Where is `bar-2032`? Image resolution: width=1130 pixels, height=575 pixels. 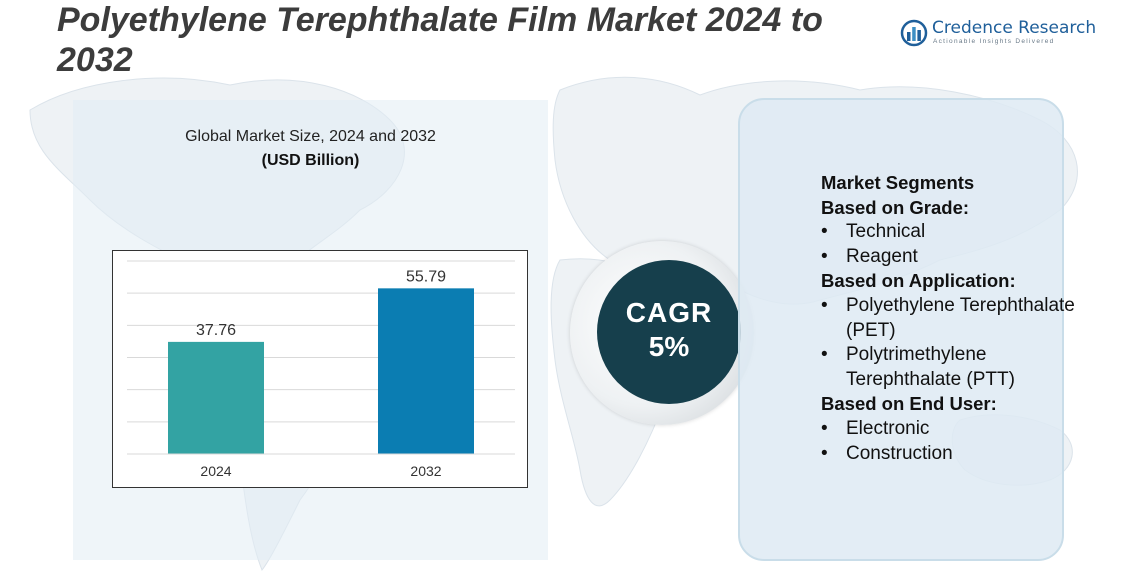
bar-2032 is located at coordinates (426, 371).